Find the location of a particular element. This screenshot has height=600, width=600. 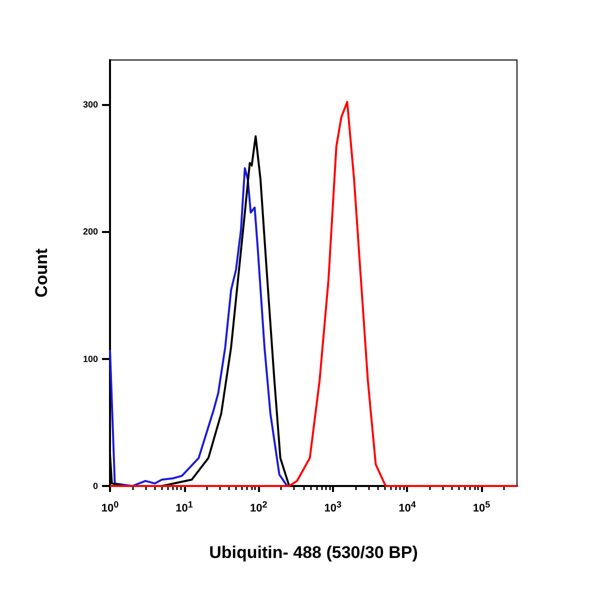

y-tick-label: 100 is located at coordinates (90, 359).